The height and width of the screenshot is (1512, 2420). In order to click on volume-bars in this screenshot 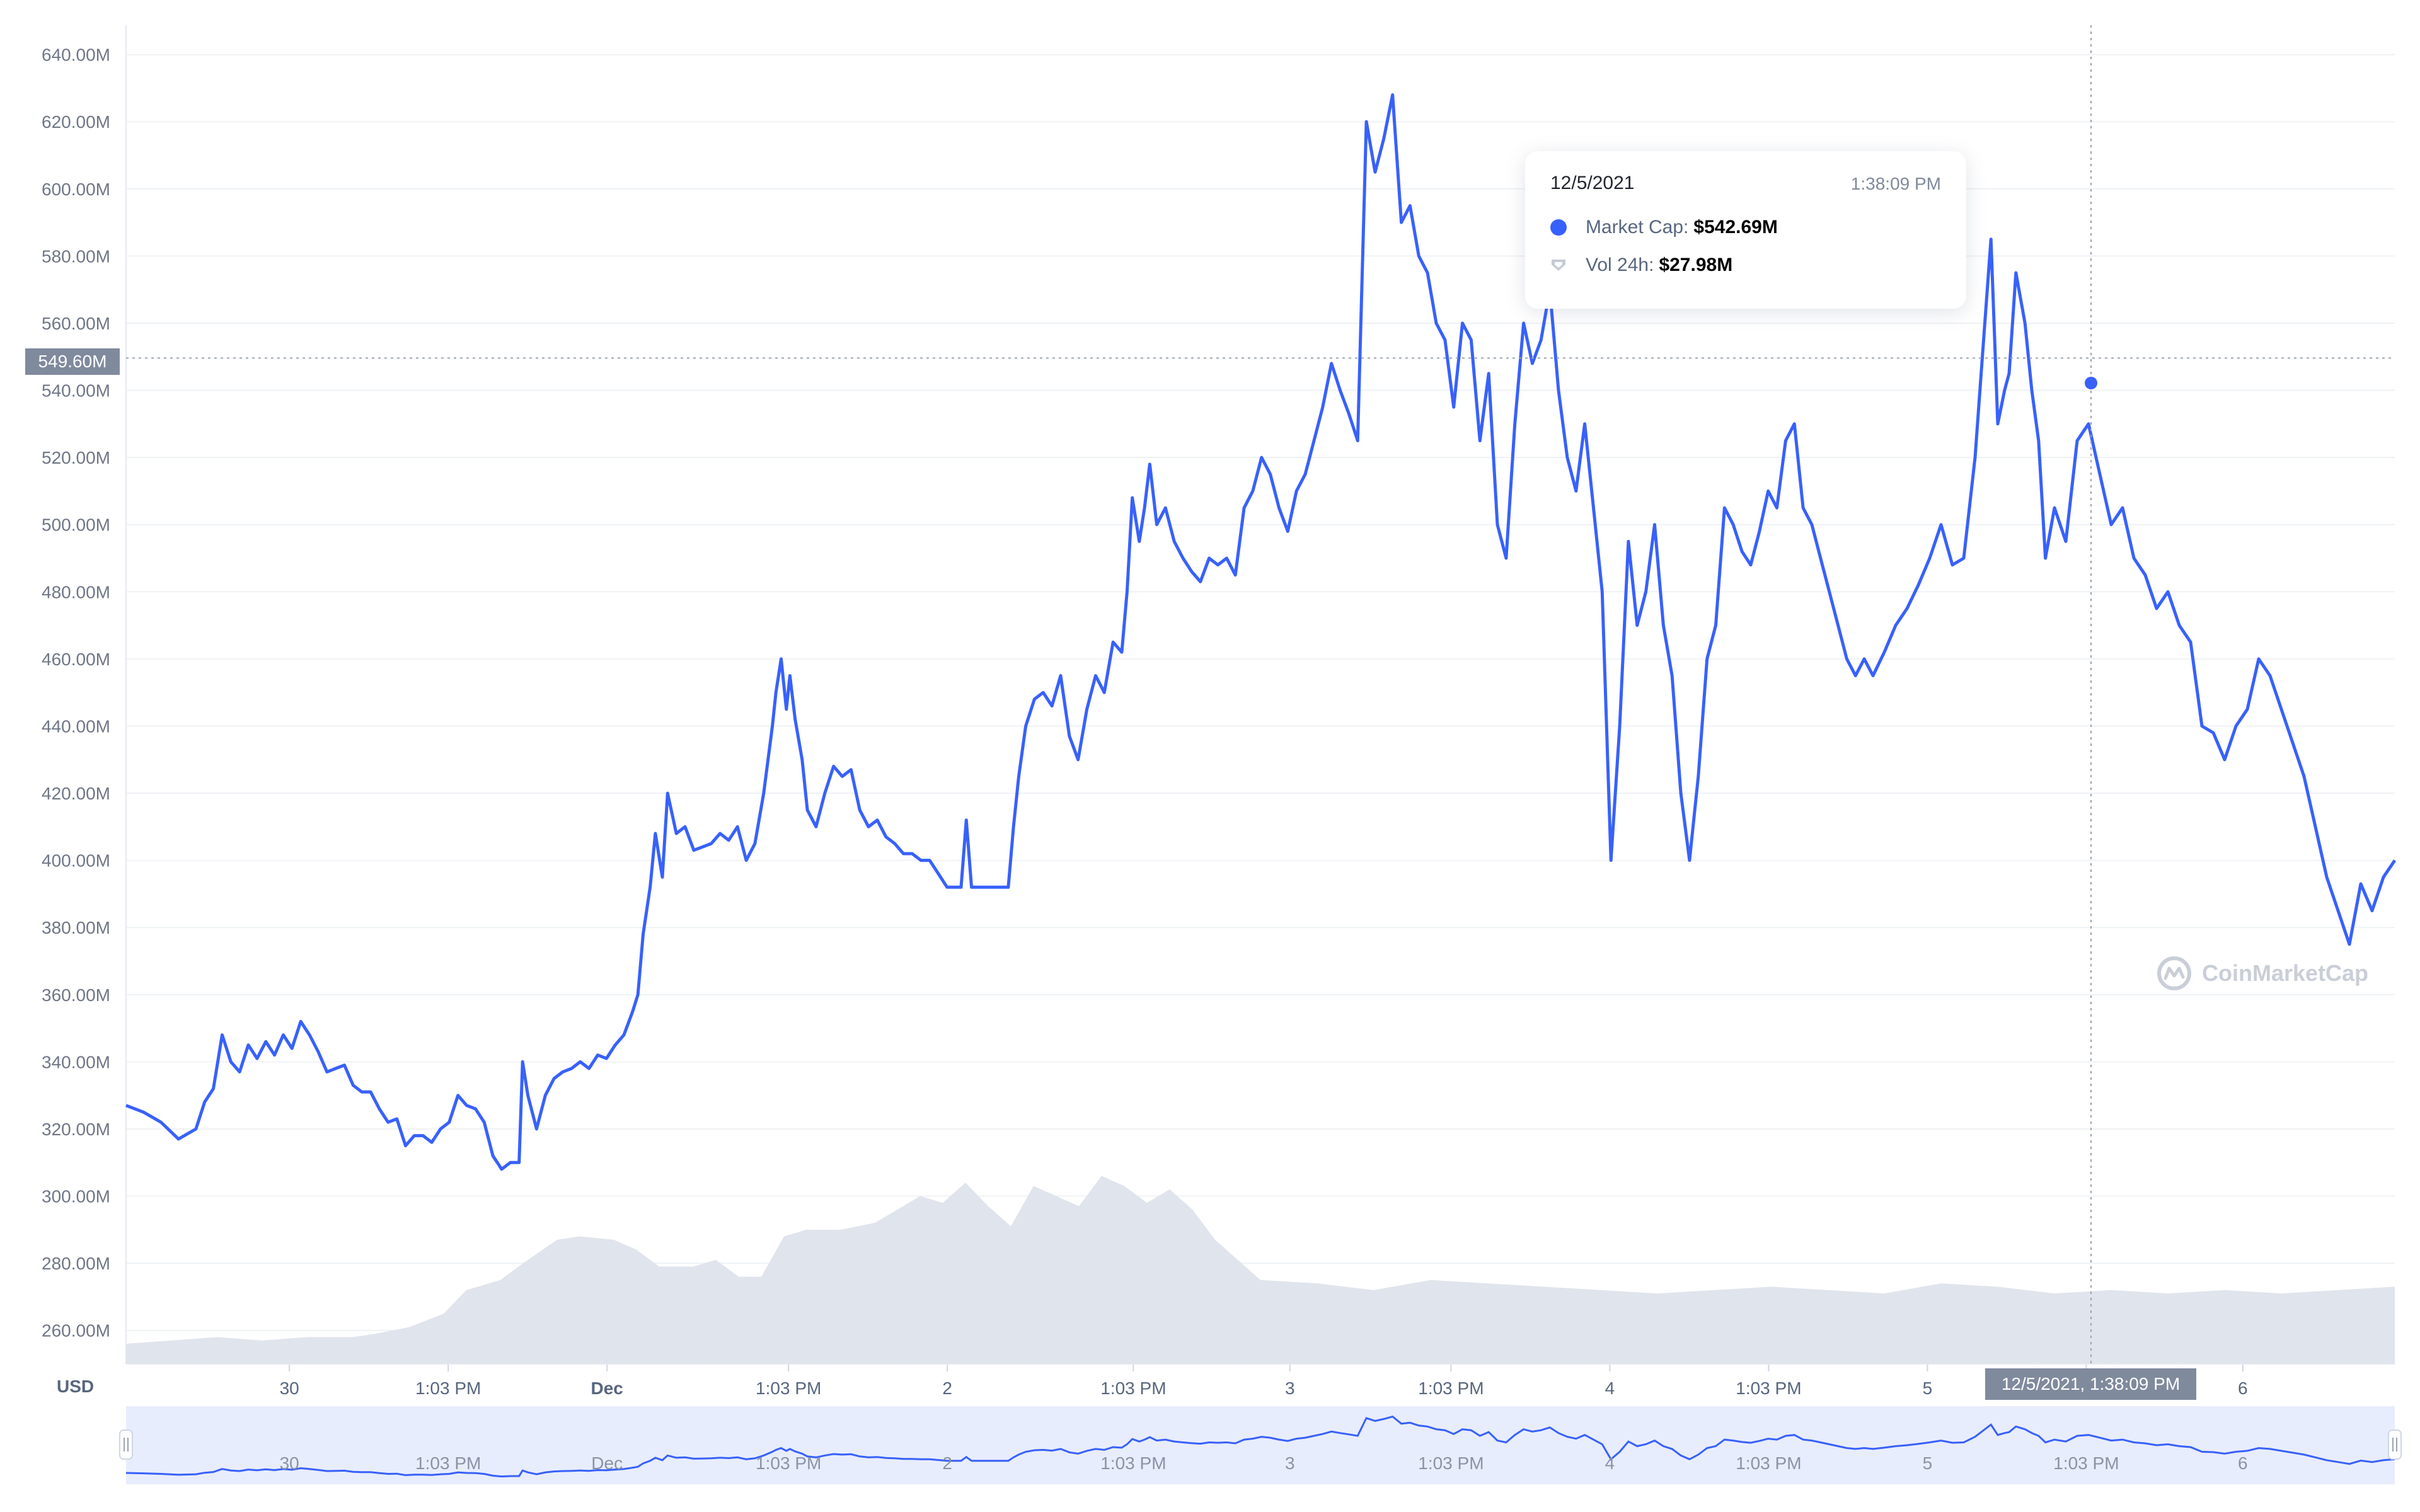, I will do `click(1260, 1270)`.